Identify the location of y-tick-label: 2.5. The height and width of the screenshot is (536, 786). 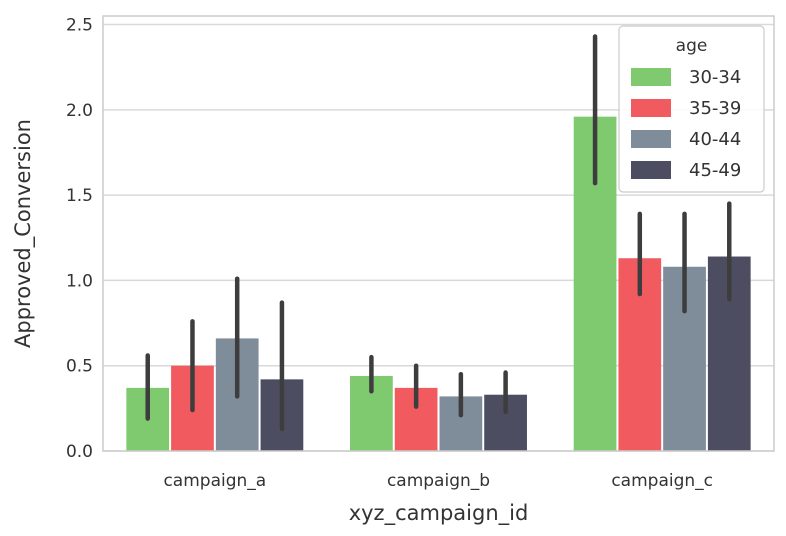
(79, 26).